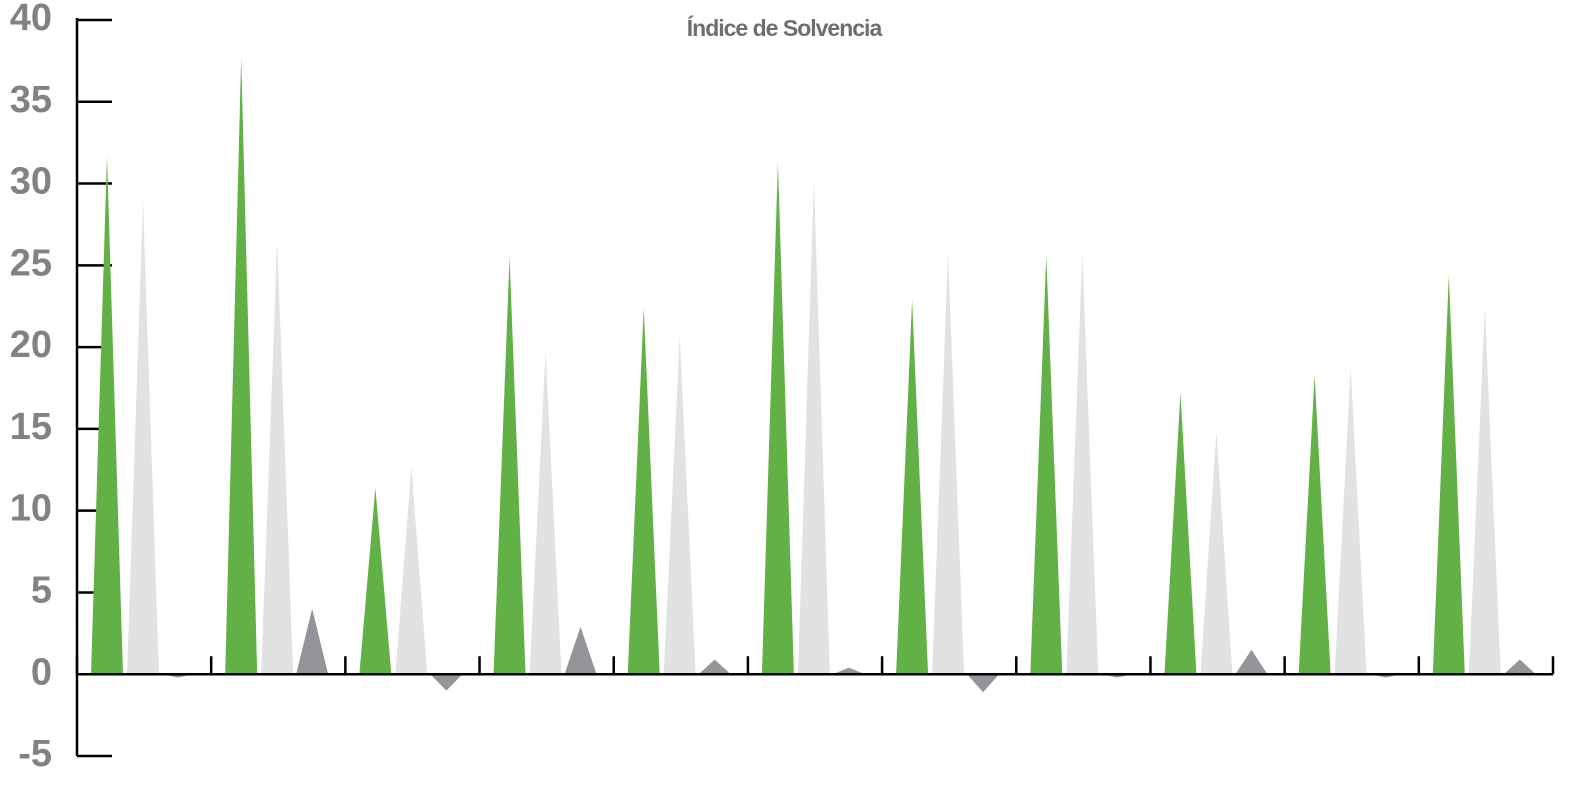 This screenshot has width=1589, height=798. Describe the element at coordinates (31, 427) in the screenshot. I see `y-tick-label: 15` at that location.